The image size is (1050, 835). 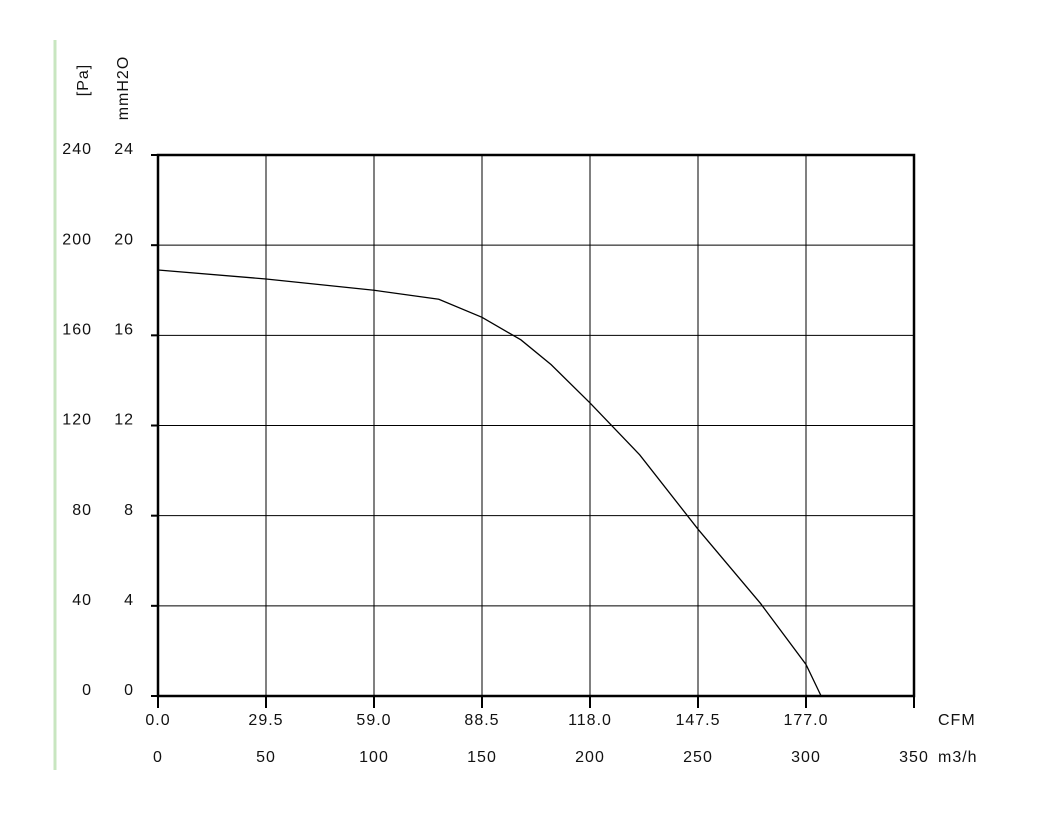 I want to click on y-tick-label: 240, so click(x=77, y=149).